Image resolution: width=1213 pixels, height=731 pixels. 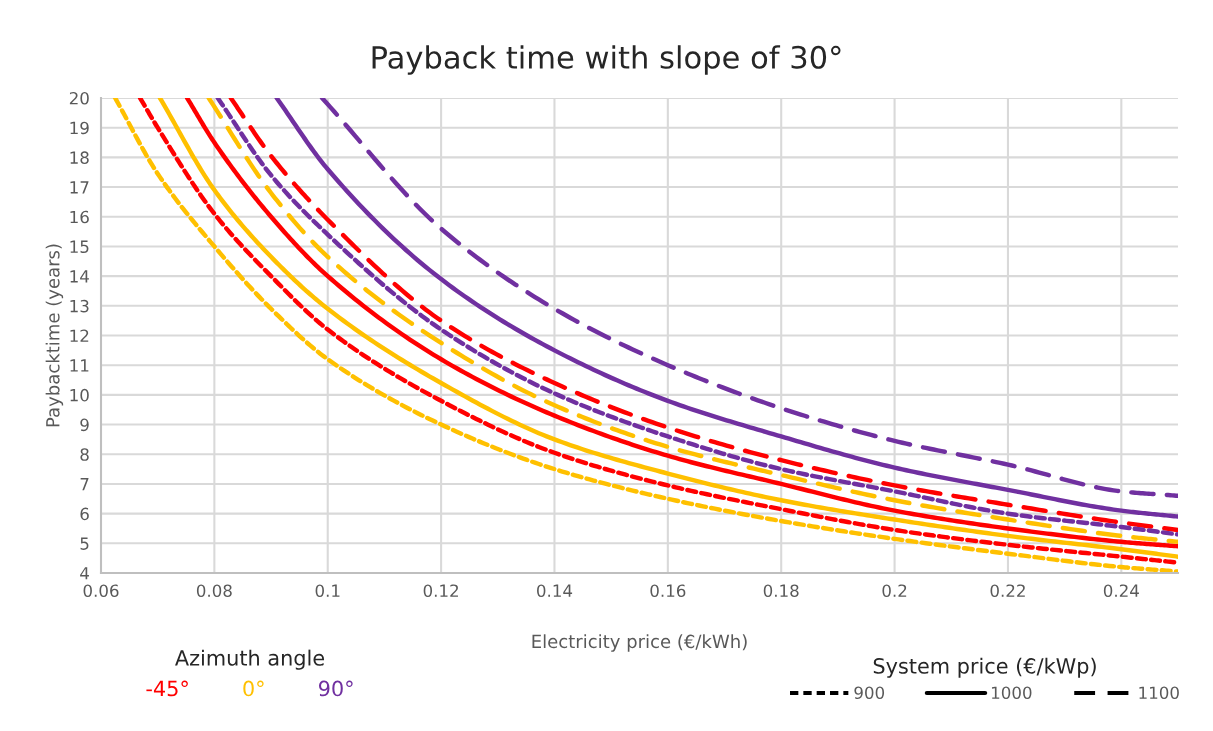 What do you see at coordinates (253, 688) in the screenshot?
I see `text: 0°` at bounding box center [253, 688].